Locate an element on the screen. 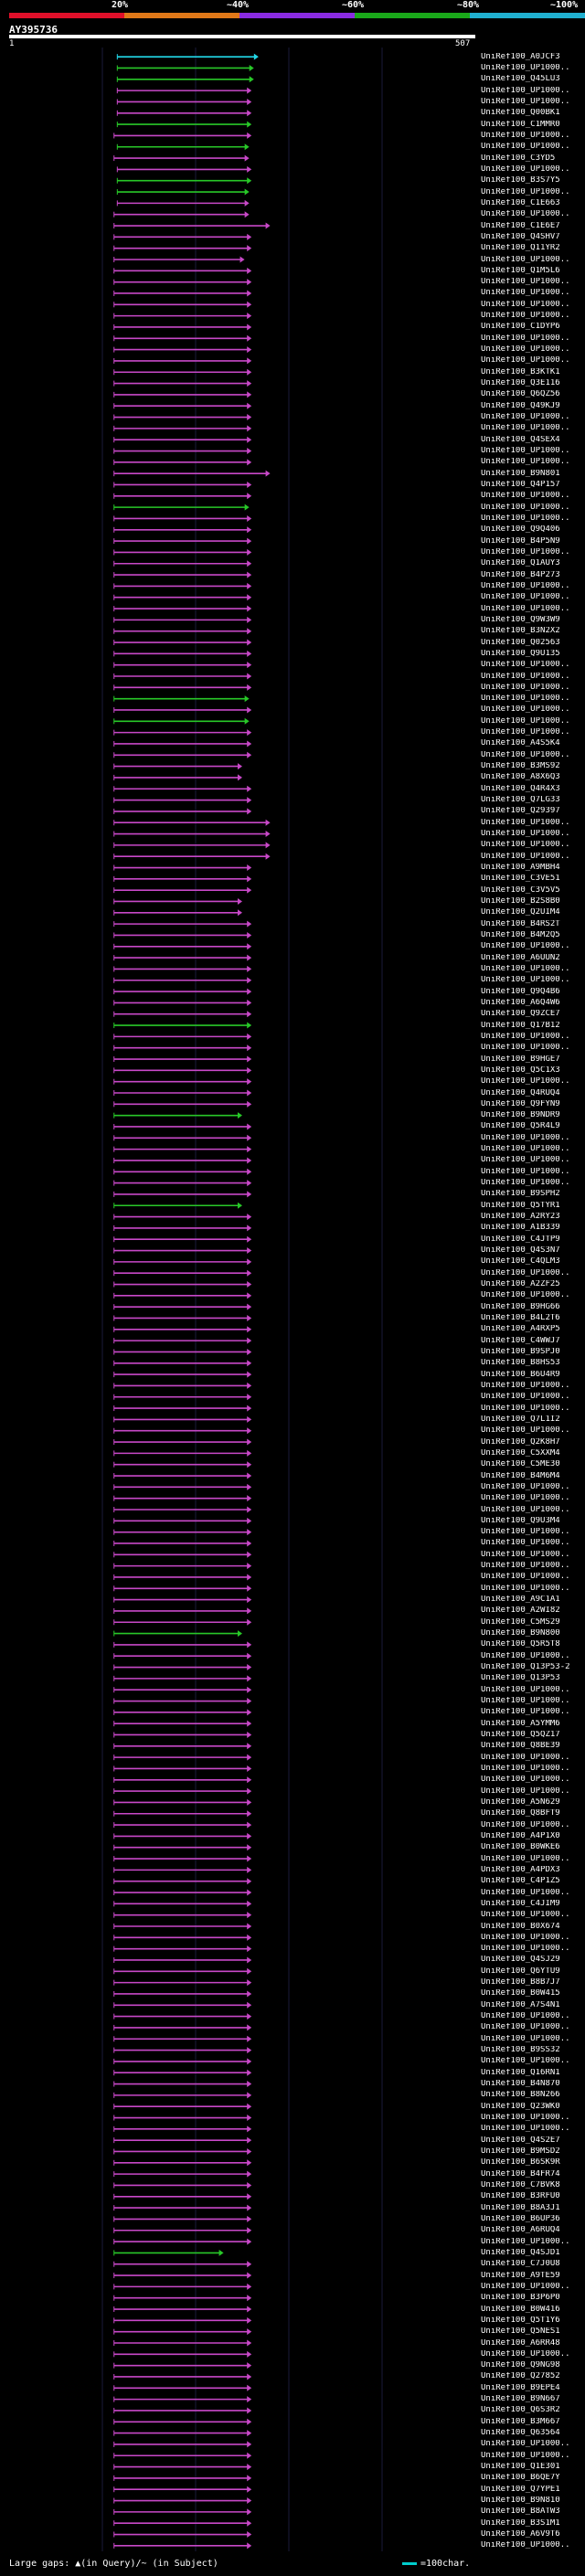 This screenshot has width=585, height=2576. hit-label: UniRef100_A5YMM6 is located at coordinates (520, 1723).